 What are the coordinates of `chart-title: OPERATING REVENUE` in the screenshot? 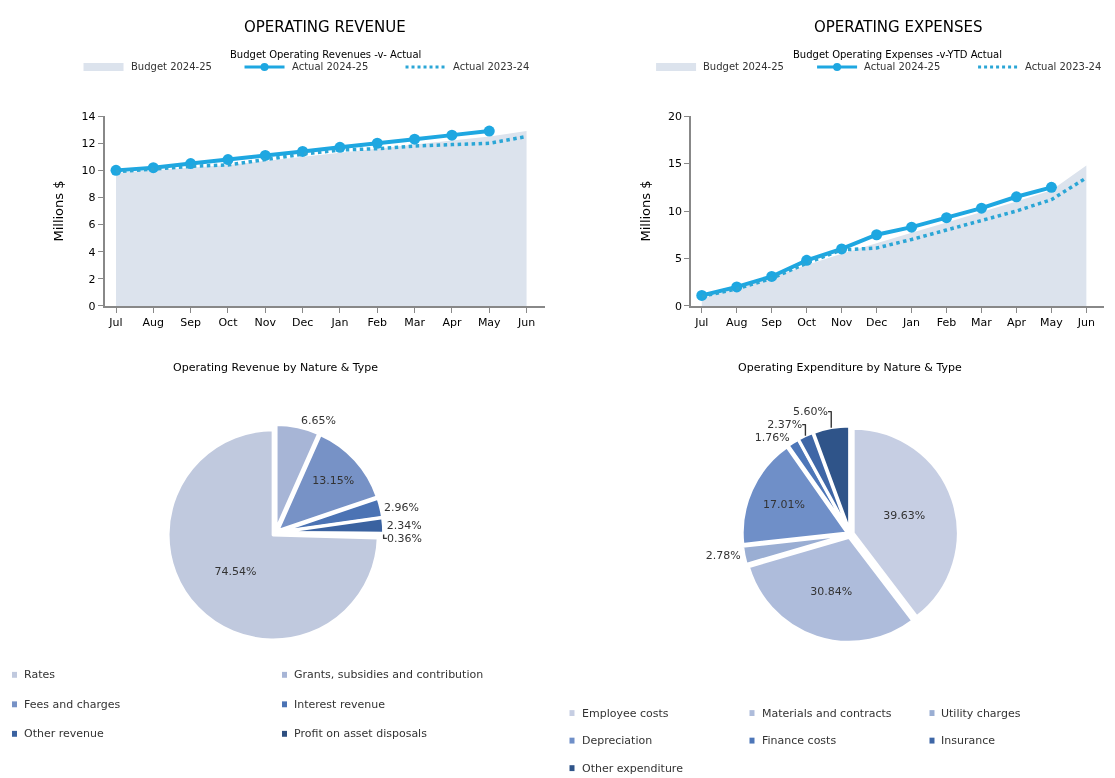 It's located at (325, 27).